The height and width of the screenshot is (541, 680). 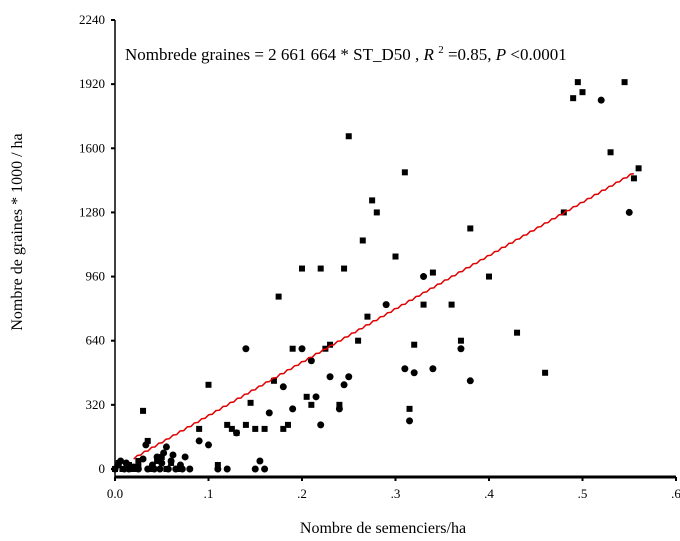 What do you see at coordinates (383, 528) in the screenshot?
I see `x-axis-title: Nombre de semenciers/ha` at bounding box center [383, 528].